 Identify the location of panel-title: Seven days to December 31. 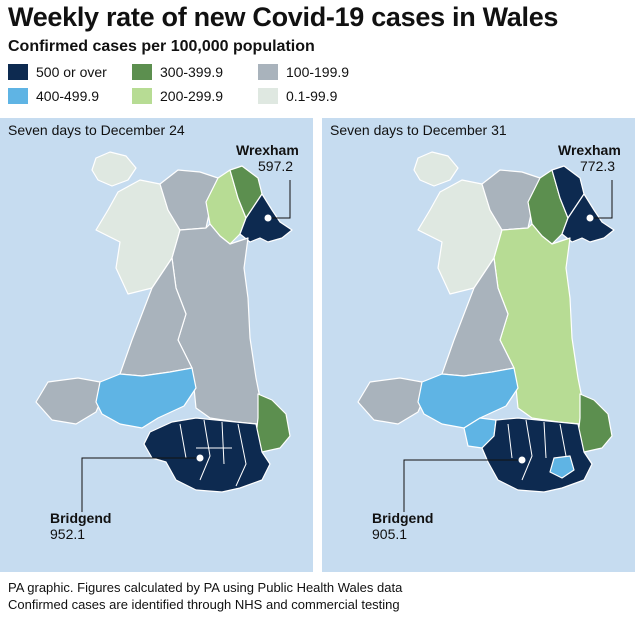
(418, 130).